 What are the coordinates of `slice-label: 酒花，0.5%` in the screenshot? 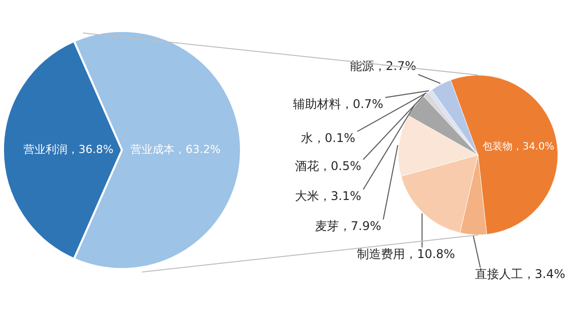 It's located at (328, 166).